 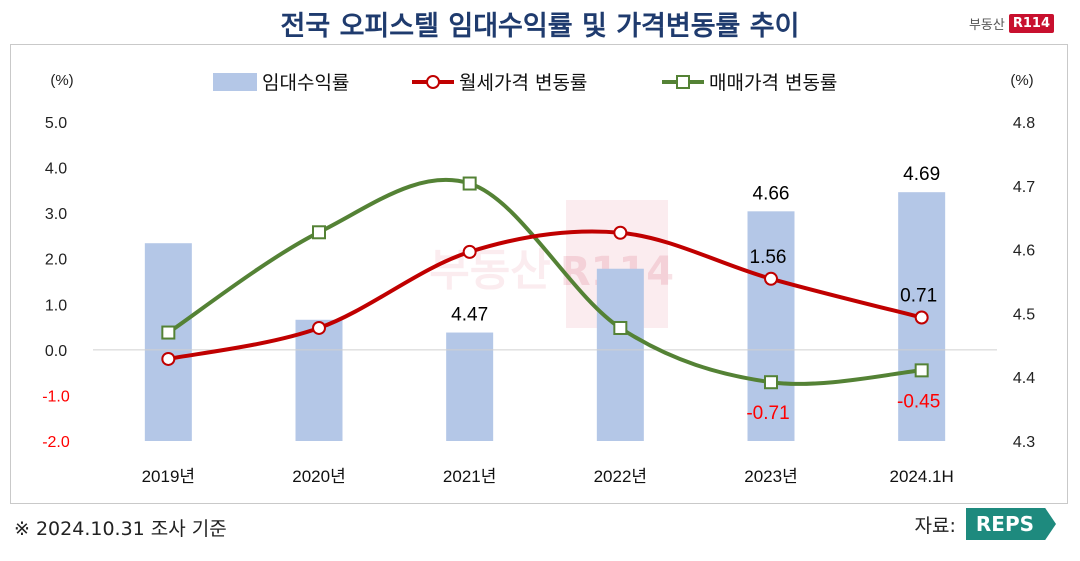 I want to click on bar-data-label: 4.69, so click(x=921, y=174).